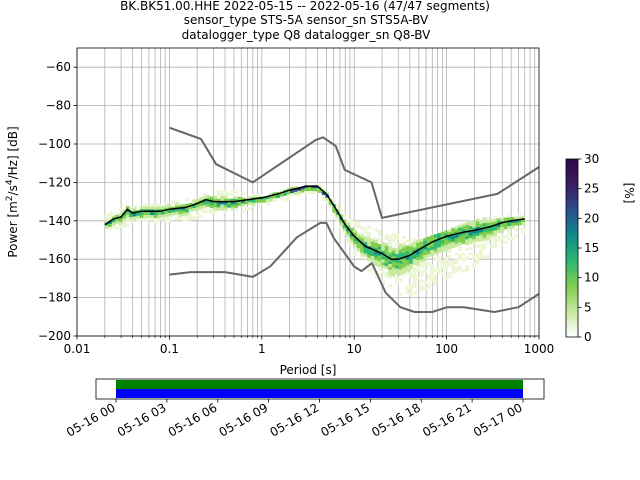 The width and height of the screenshot is (640, 480). I want to click on colorbar-tick-label: 0, so click(588, 337).